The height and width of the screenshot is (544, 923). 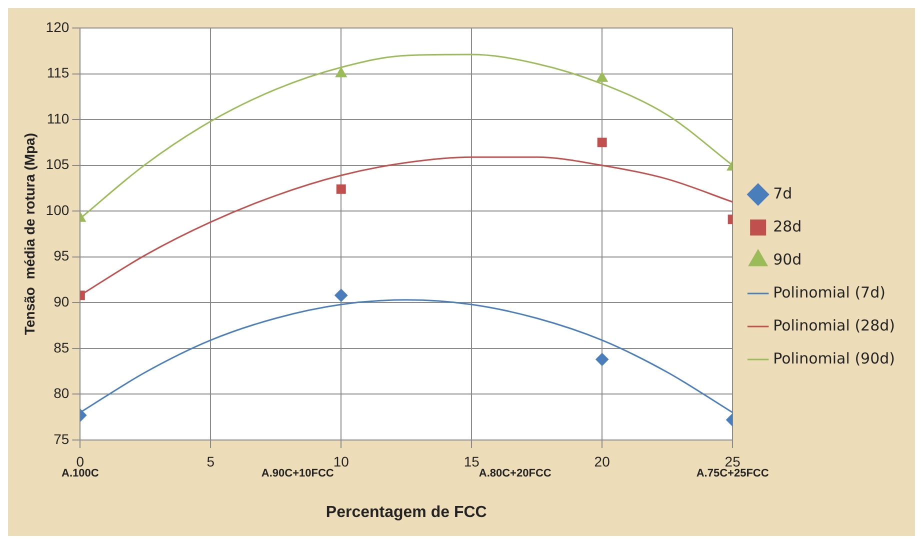 I want to click on y-tick-label: 90, so click(x=62, y=302).